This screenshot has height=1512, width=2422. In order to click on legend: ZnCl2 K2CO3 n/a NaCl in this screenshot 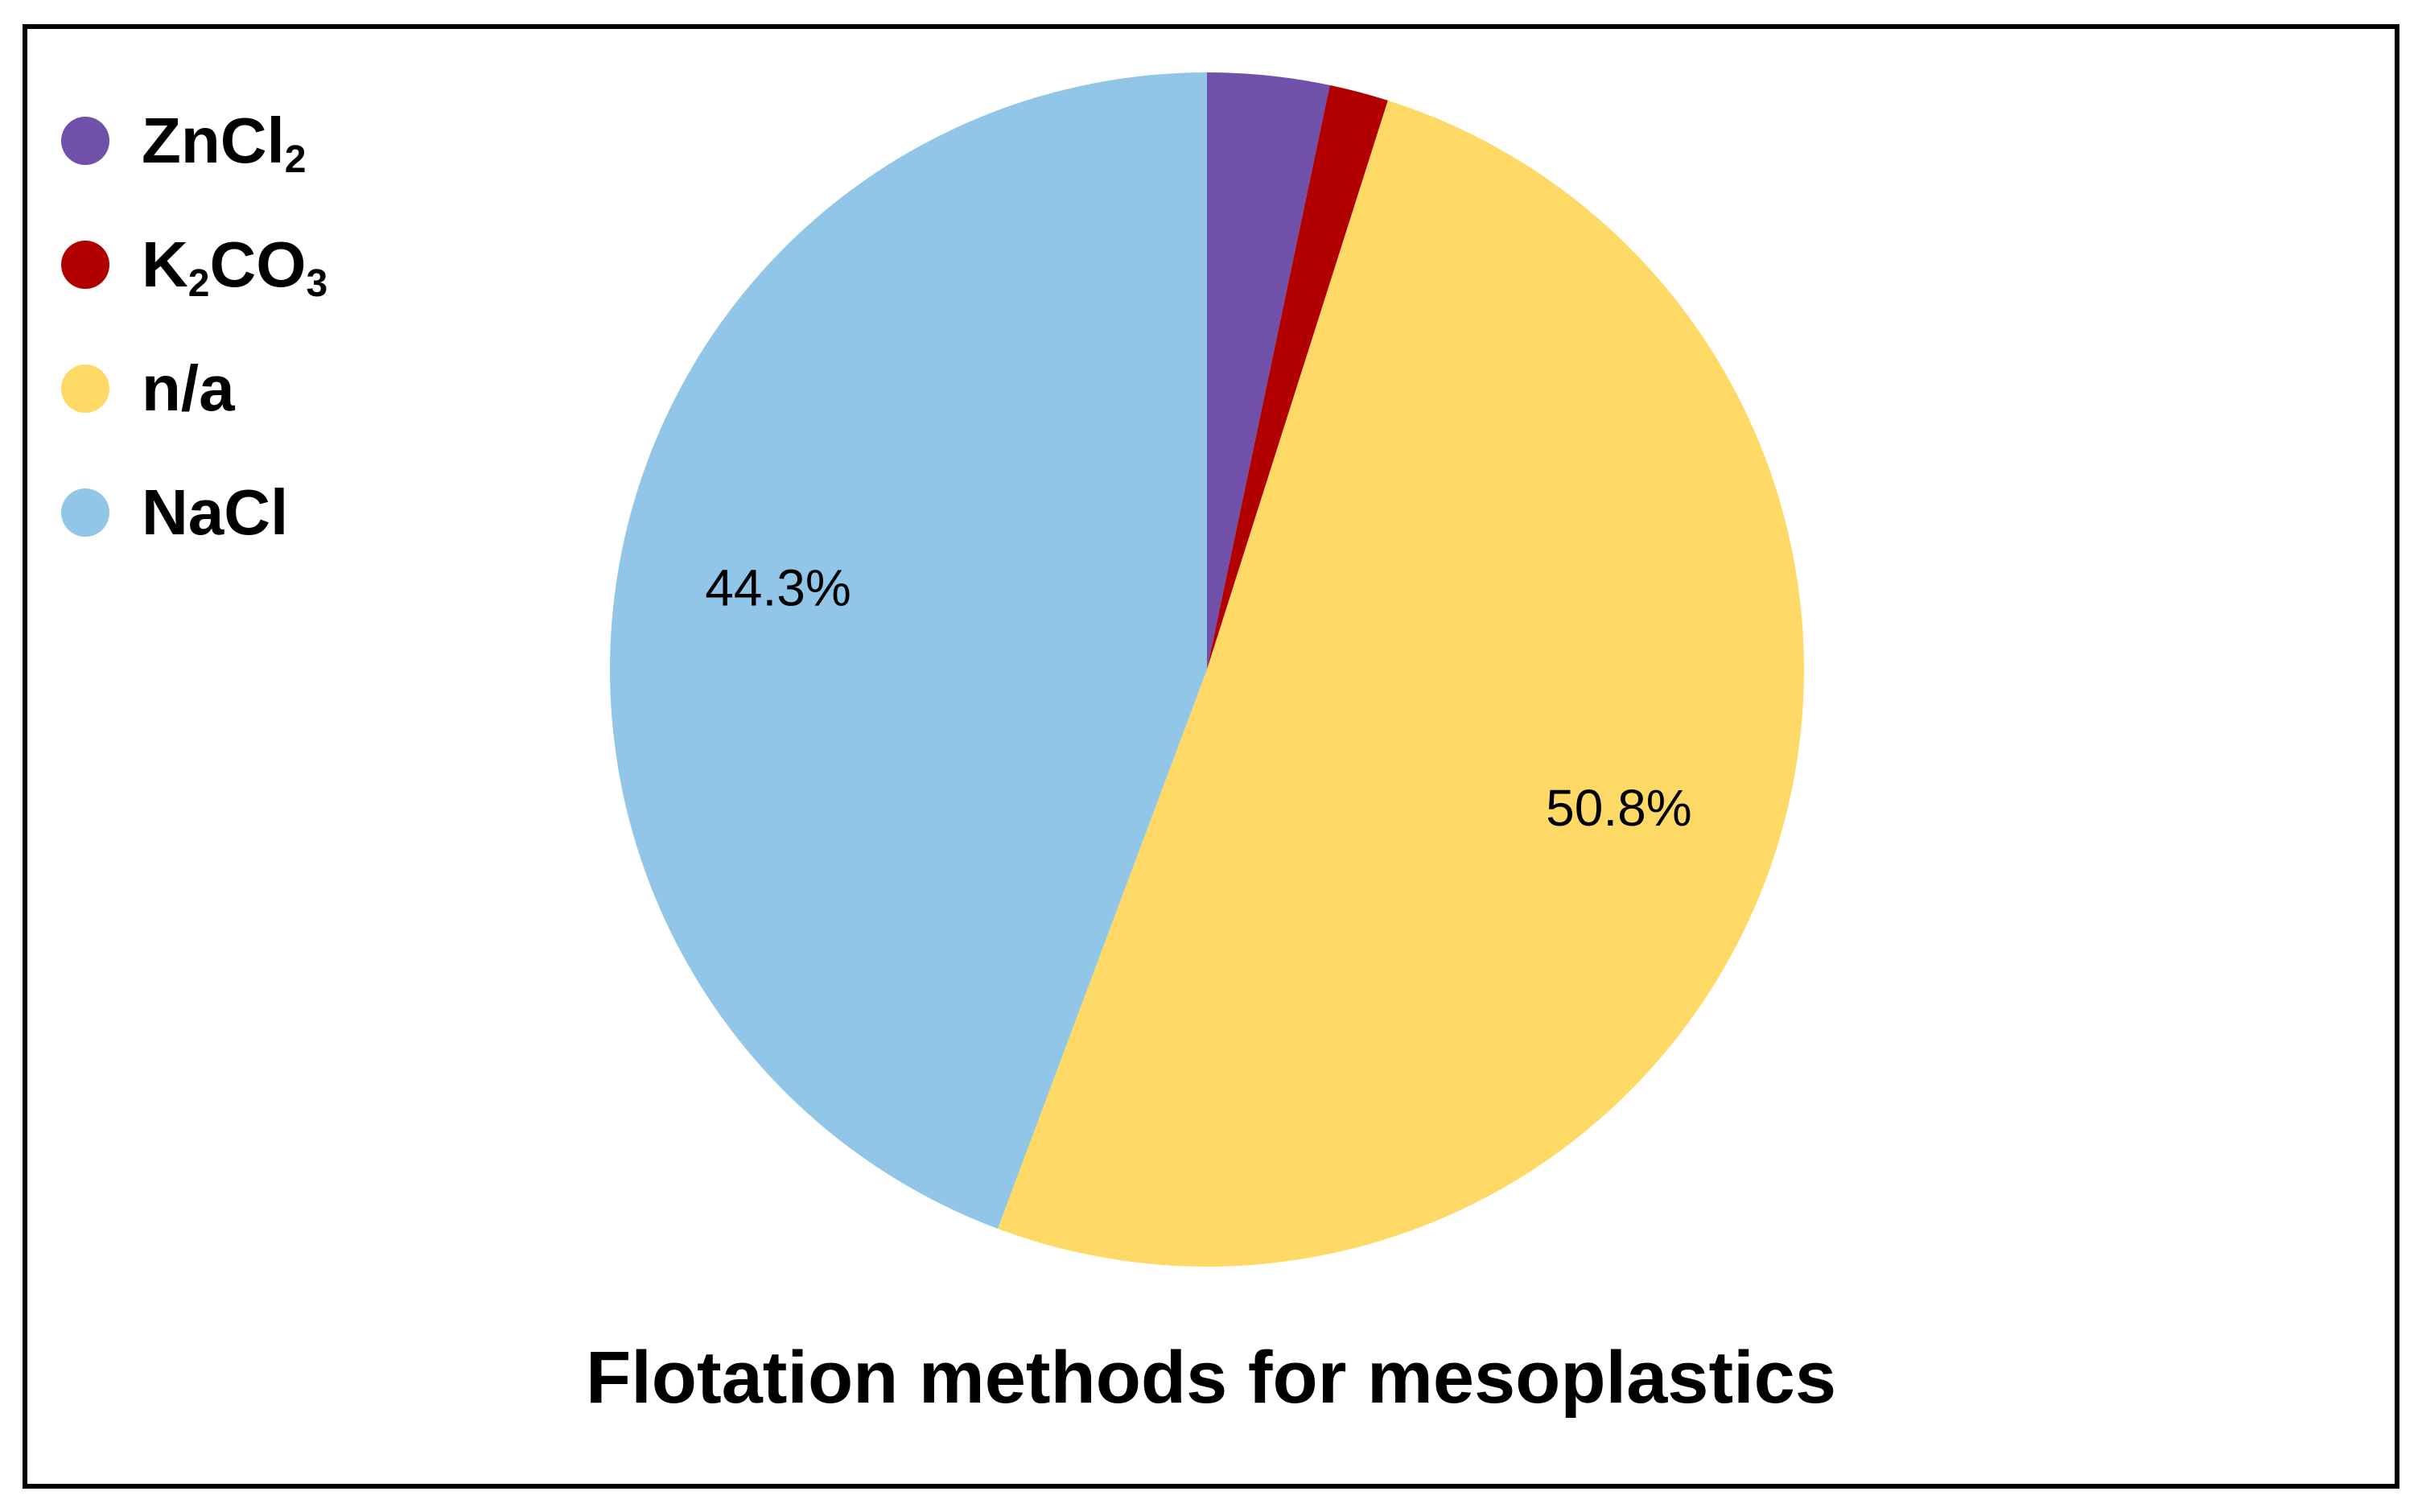, I will do `click(194, 327)`.